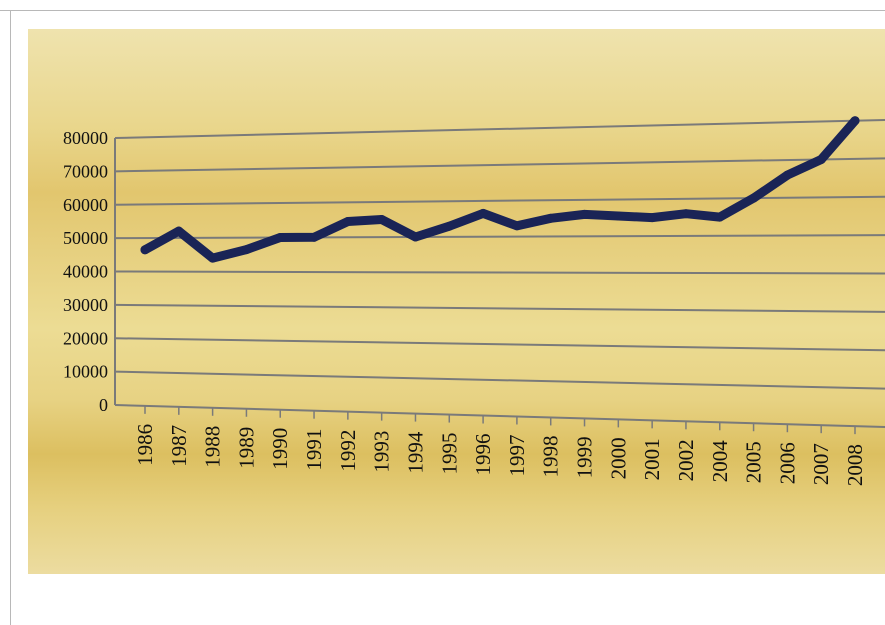 Image resolution: width=885 pixels, height=625 pixels. Describe the element at coordinates (85, 205) in the screenshot. I see `y-tick-label: 60000` at that location.